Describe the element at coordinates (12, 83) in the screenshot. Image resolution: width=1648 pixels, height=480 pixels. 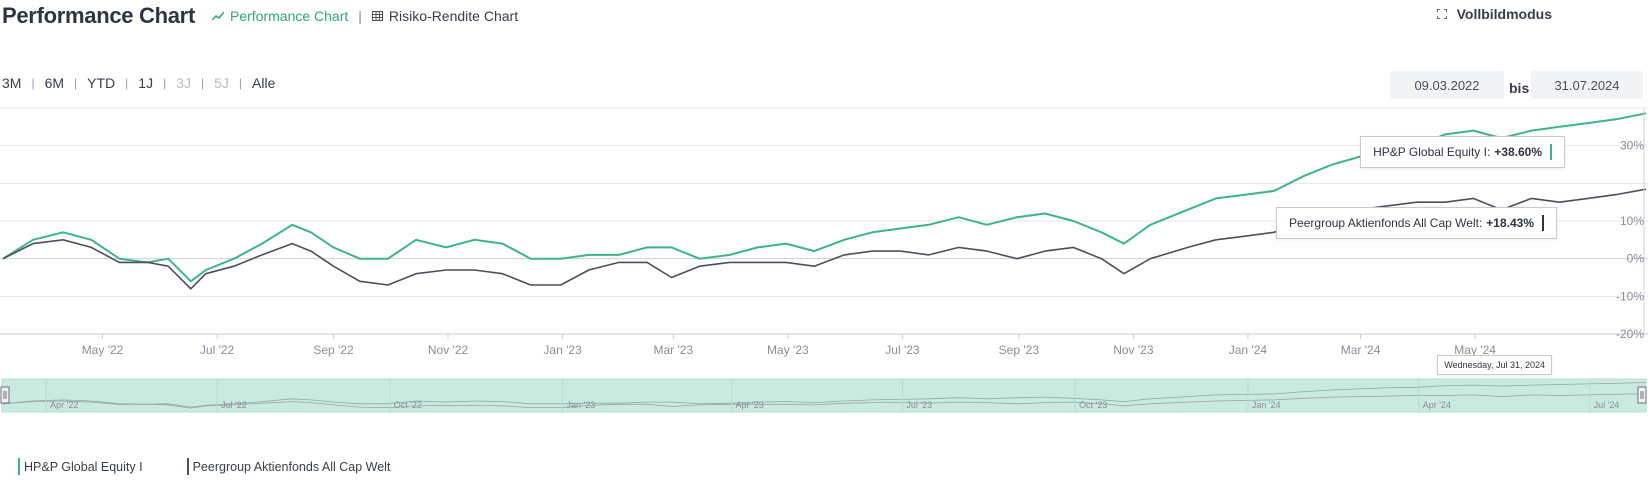
I see `range-button-3m: 3M` at that location.